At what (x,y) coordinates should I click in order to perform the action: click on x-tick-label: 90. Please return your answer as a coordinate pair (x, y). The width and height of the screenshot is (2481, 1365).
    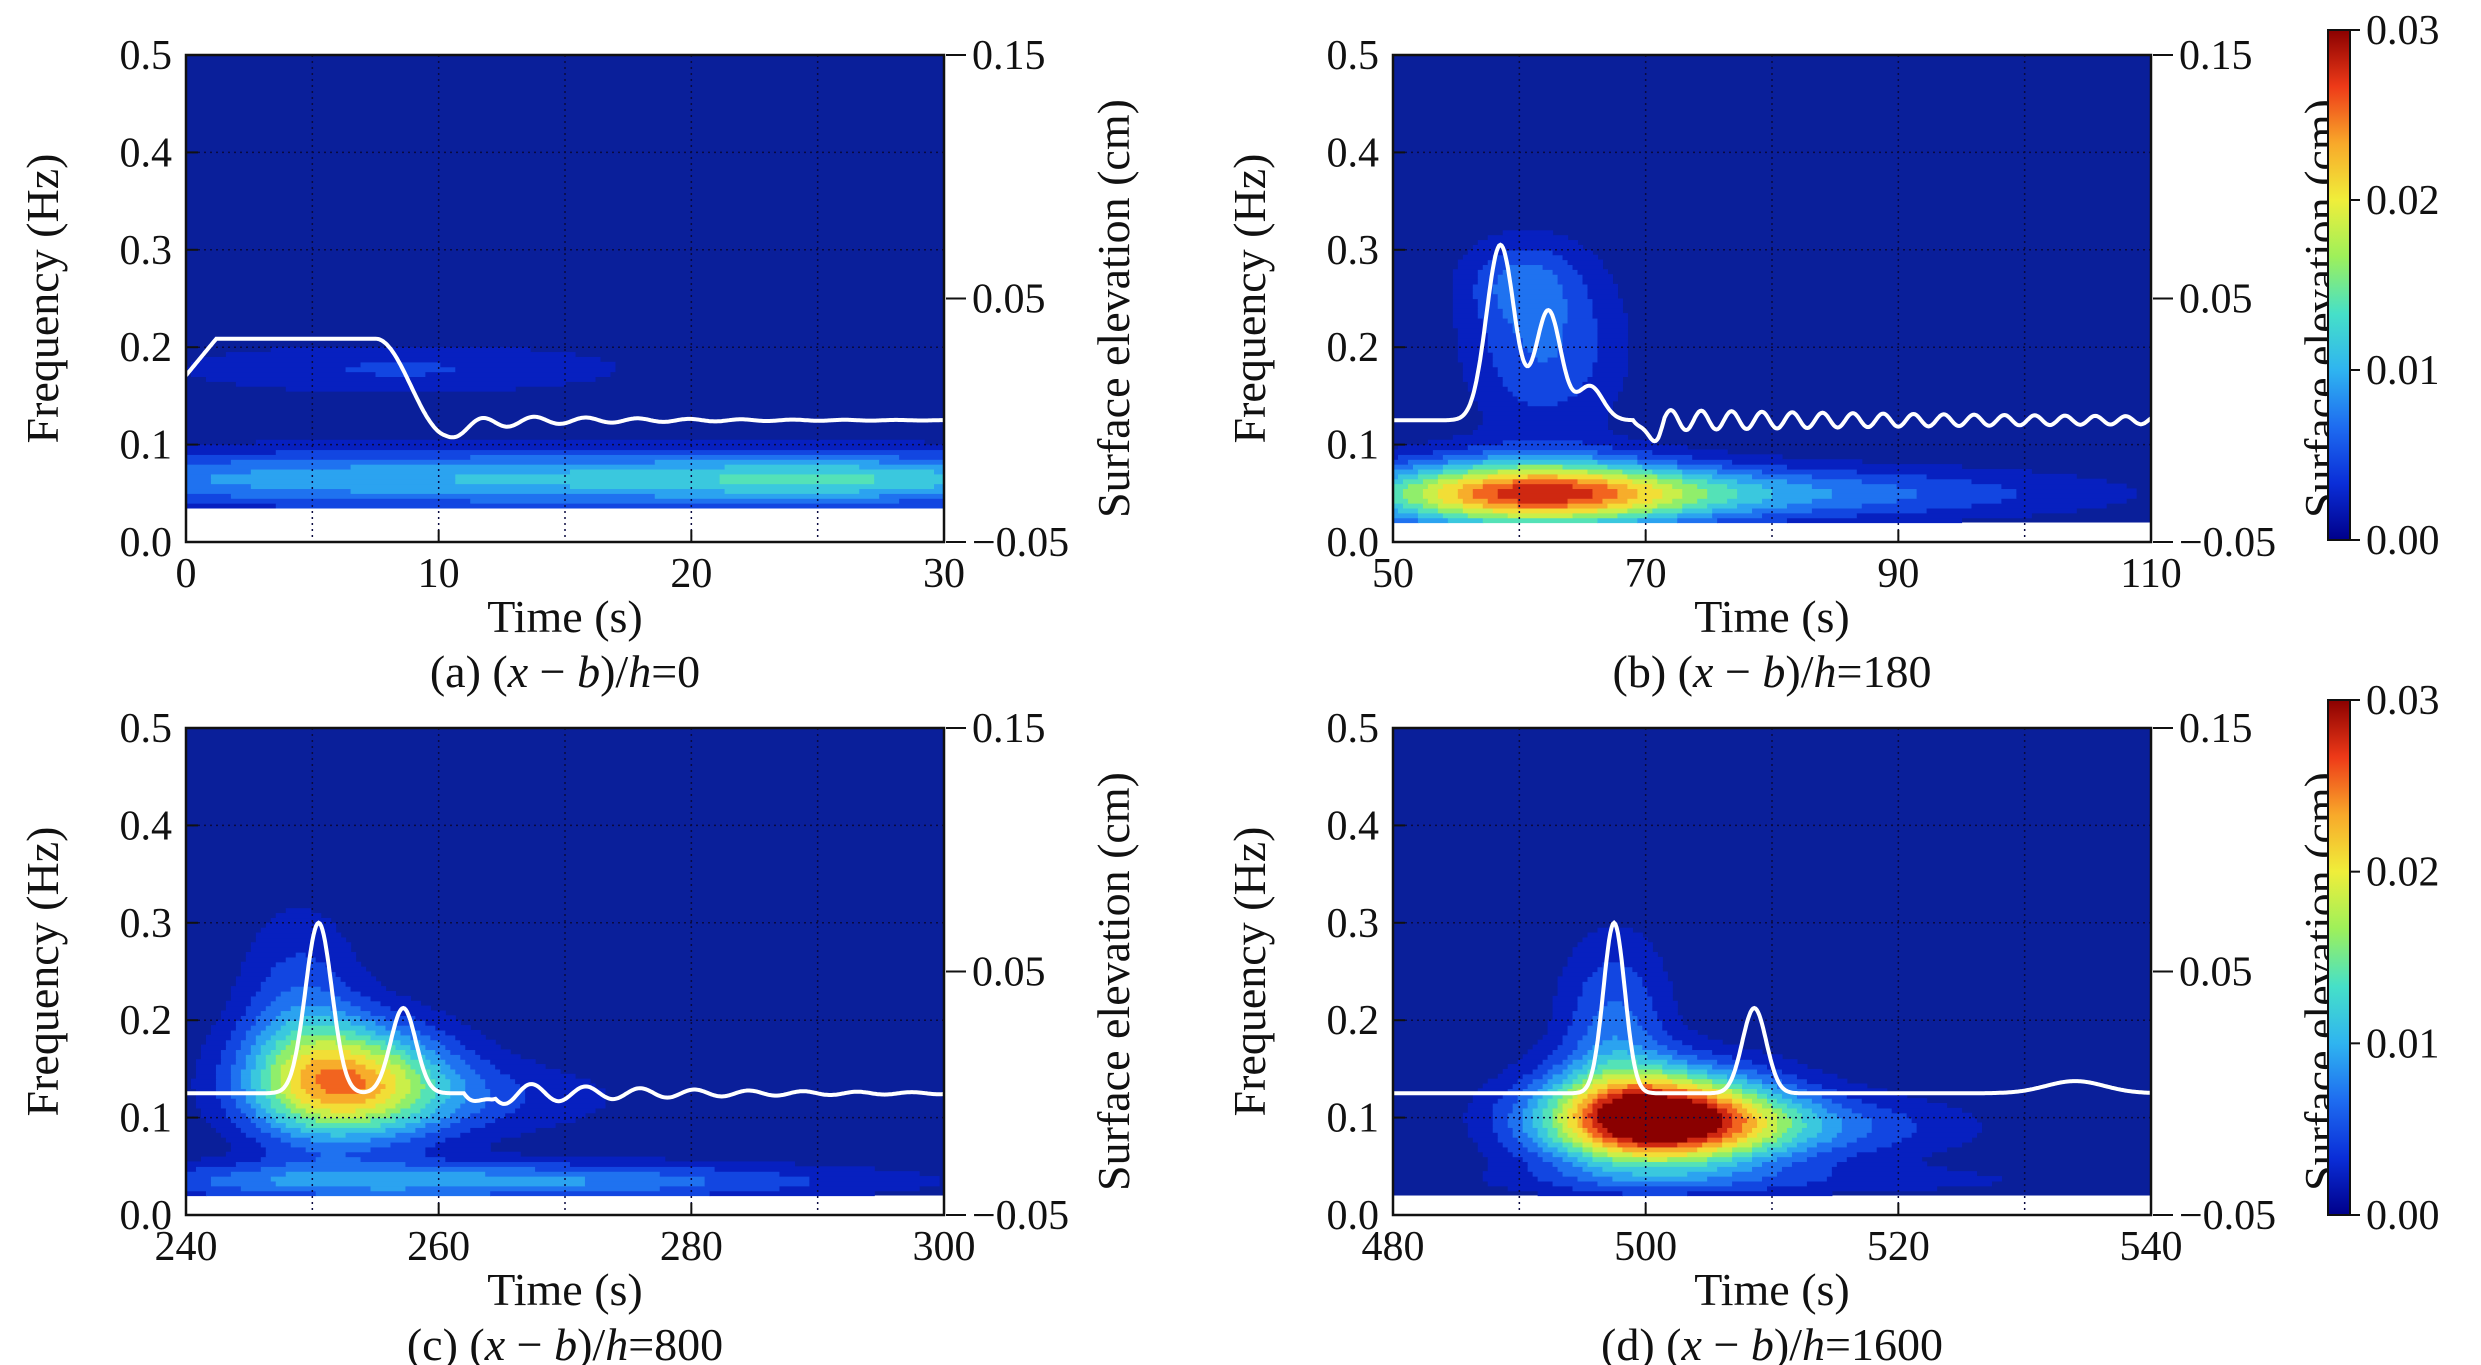
    Looking at the image, I should click on (1898, 574).